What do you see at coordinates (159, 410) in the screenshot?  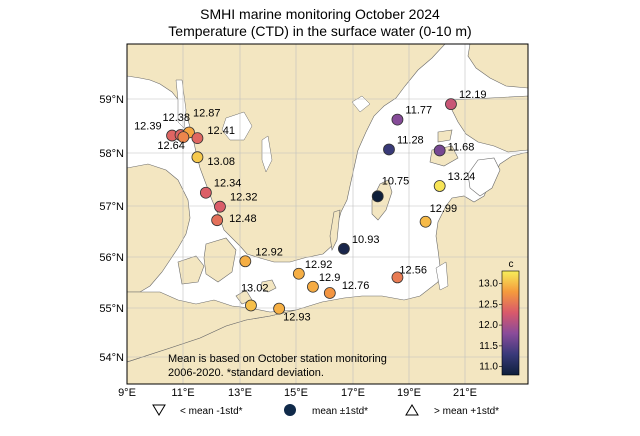 I see `triangle-down-icon` at bounding box center [159, 410].